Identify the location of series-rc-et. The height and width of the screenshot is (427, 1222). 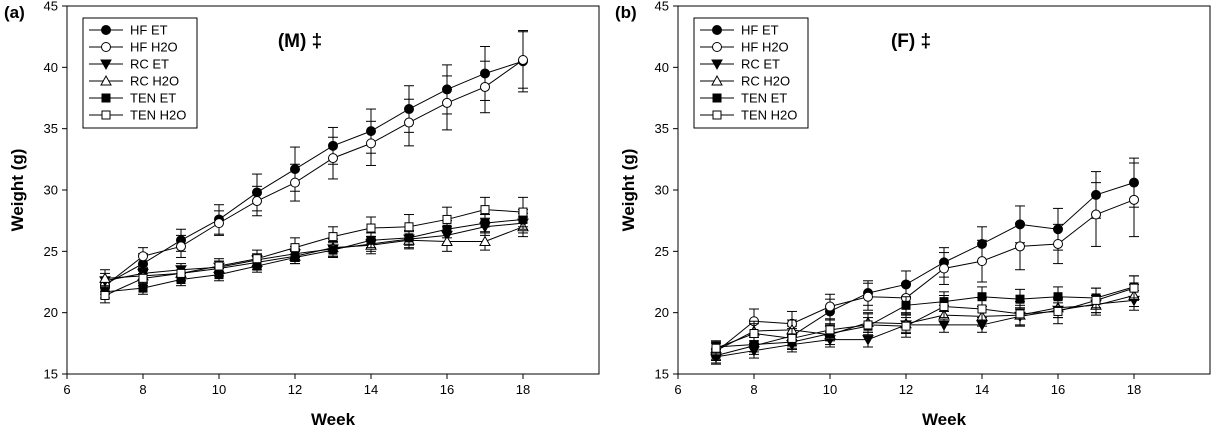
(925, 327).